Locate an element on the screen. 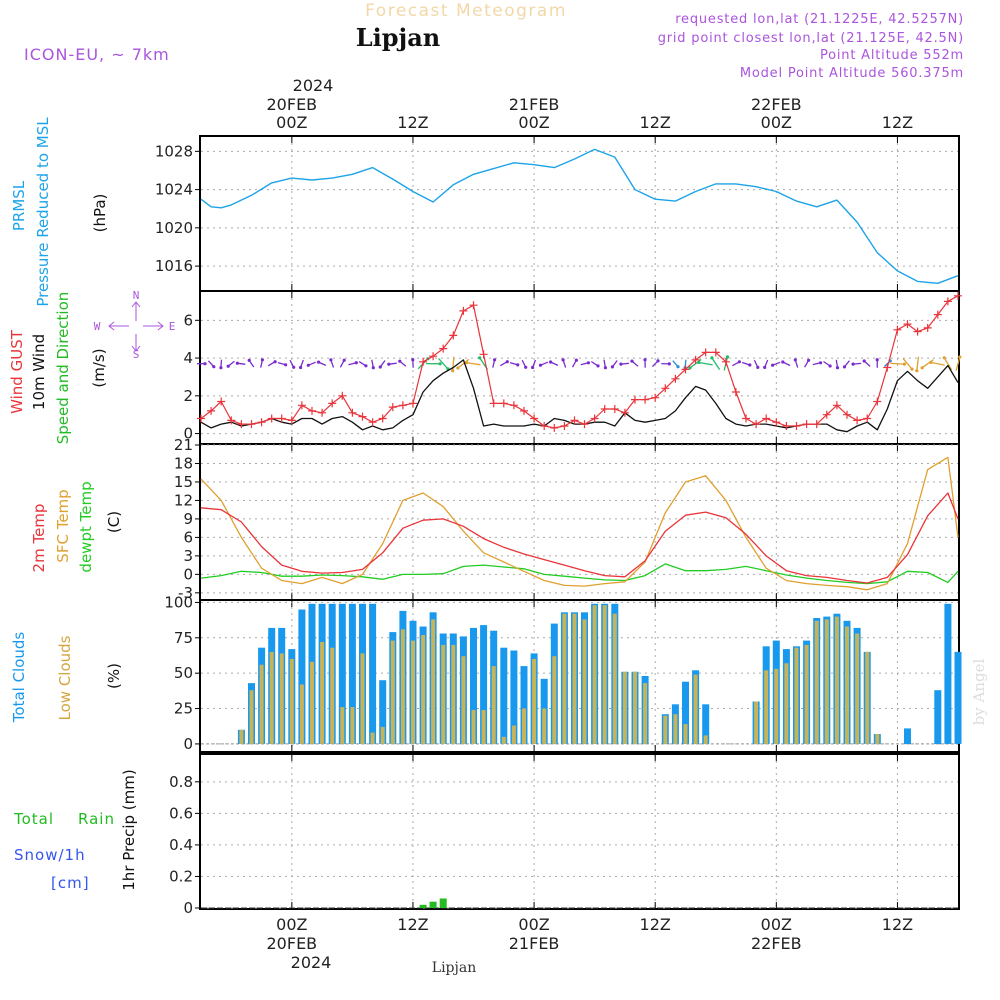 The height and width of the screenshot is (1000, 1000). wind-10m-label: 10m Wind is located at coordinates (39, 372).